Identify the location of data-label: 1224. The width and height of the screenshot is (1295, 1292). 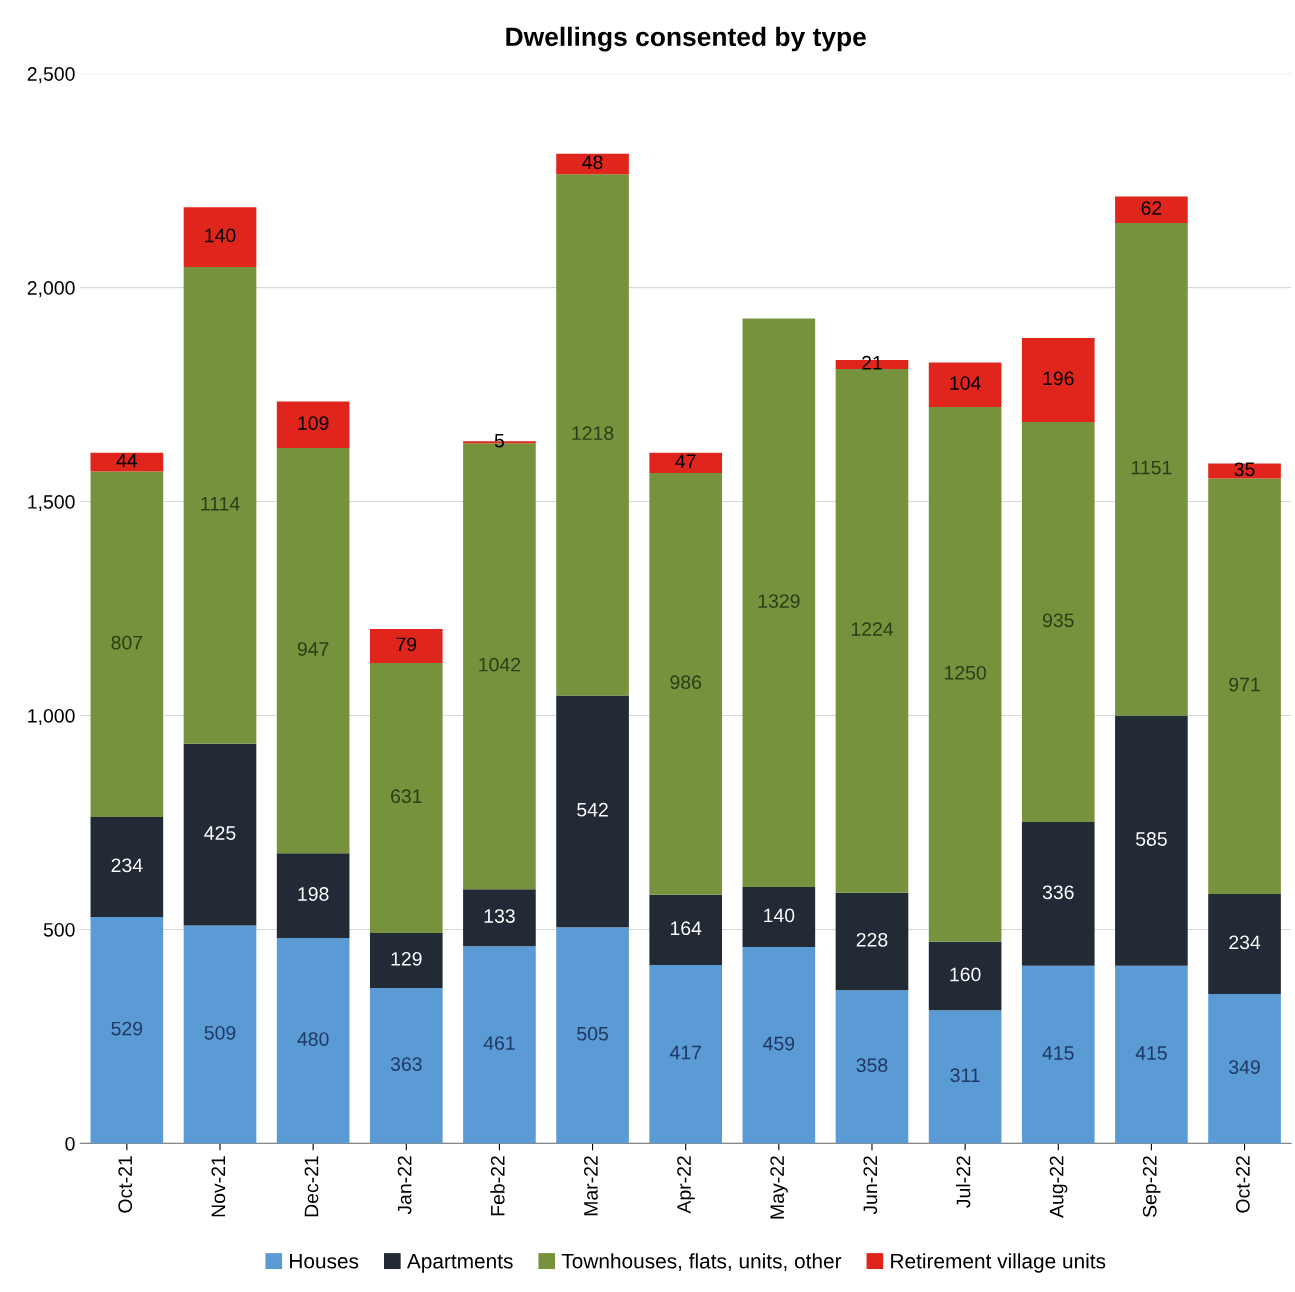
(872, 629).